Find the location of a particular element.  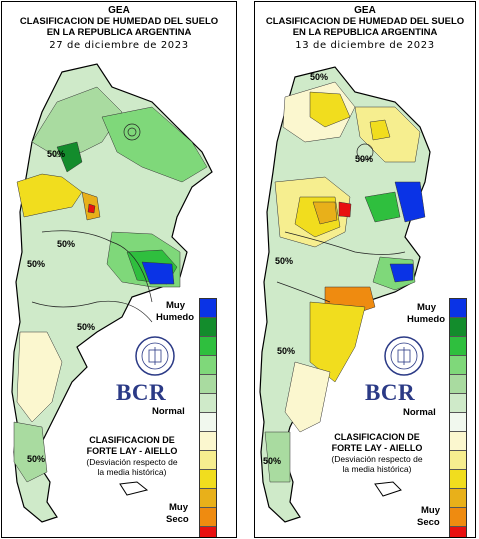

map-date: 27 de diciembre de 2023 is located at coordinates (119, 45).